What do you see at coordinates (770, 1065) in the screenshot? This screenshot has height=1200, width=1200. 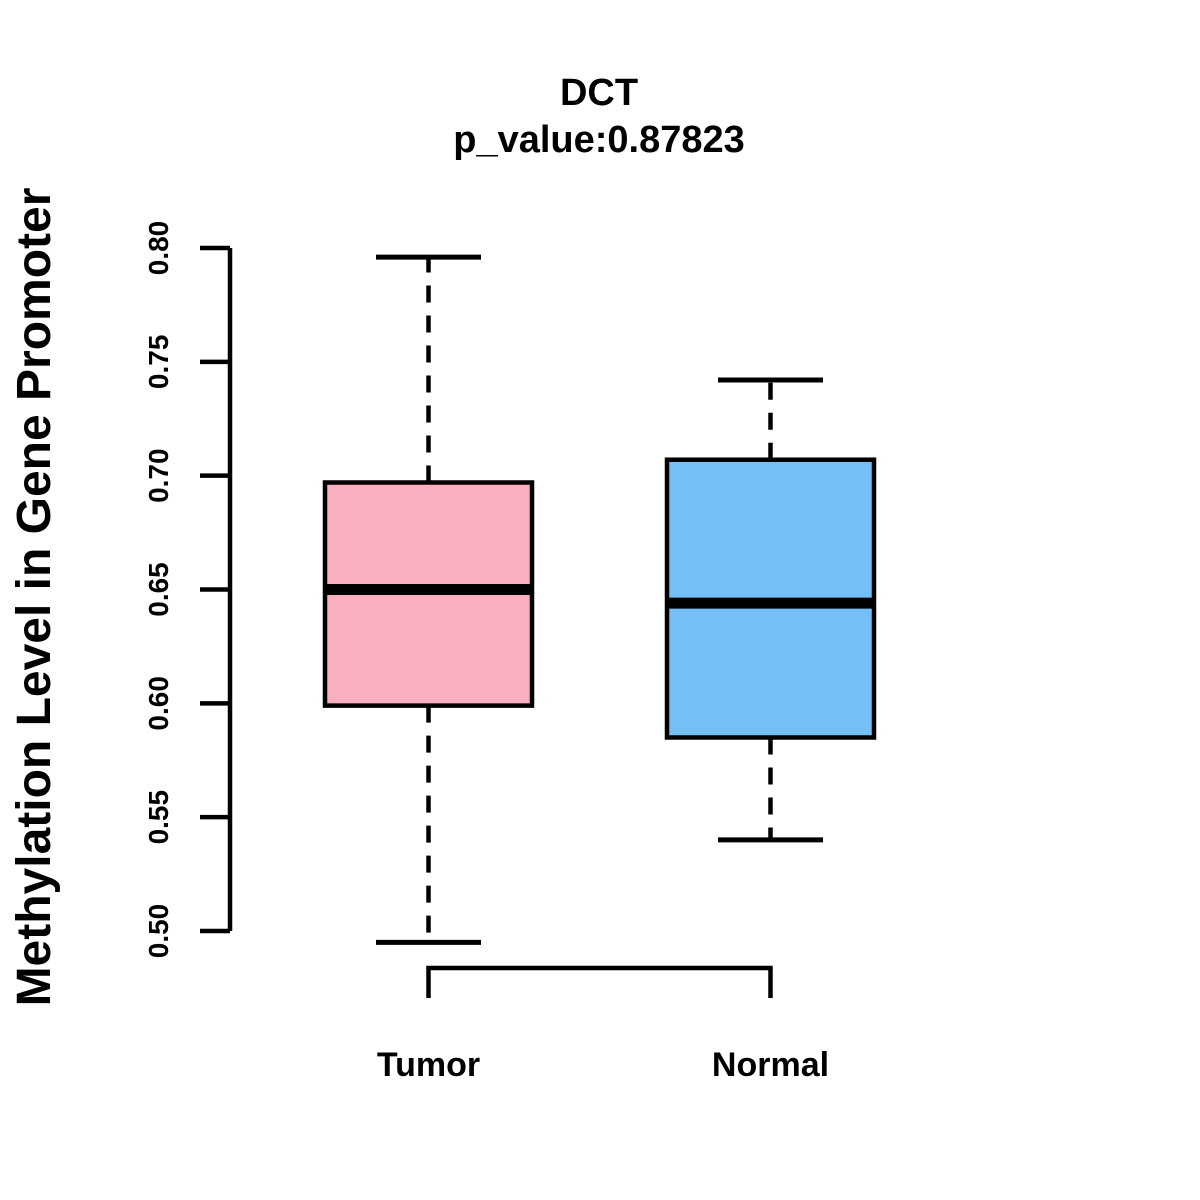 I see `x-category-label-normal: Normal` at bounding box center [770, 1065].